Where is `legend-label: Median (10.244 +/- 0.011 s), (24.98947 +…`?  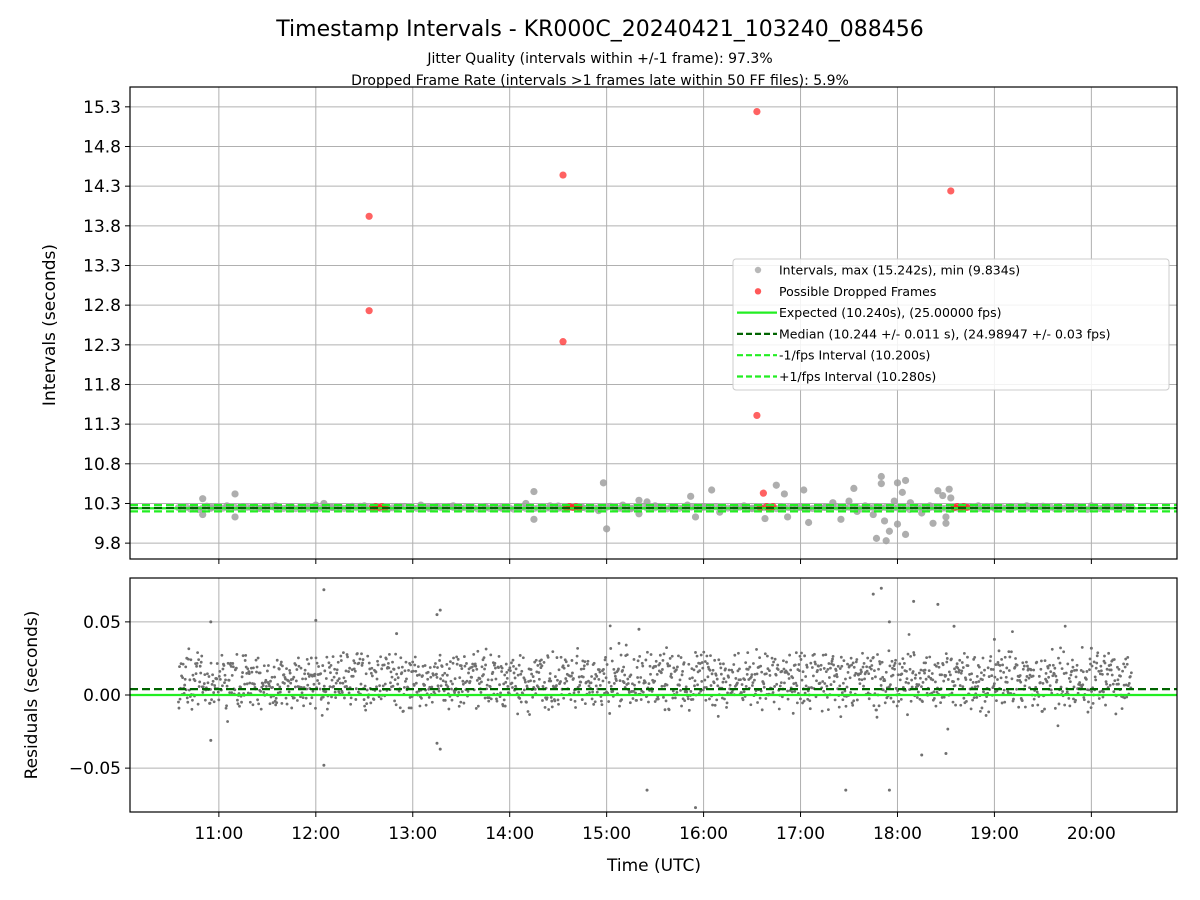
legend-label: Median (10.244 +/- 0.011 s), (24.98947 +… is located at coordinates (944, 333).